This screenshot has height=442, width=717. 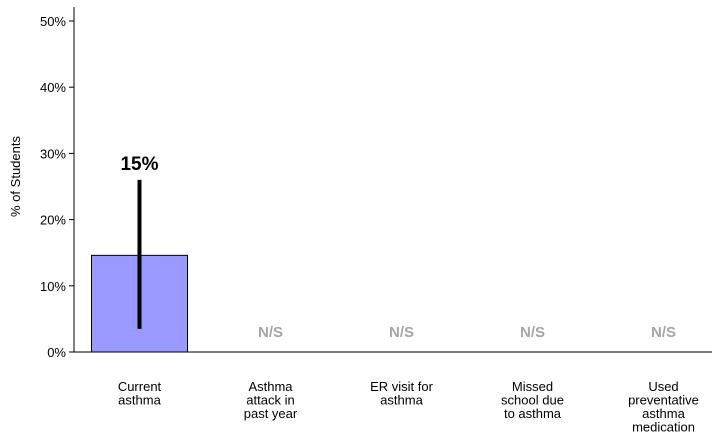 I want to click on x-category-label: Used preventative asthma medication, so click(x=663, y=407).